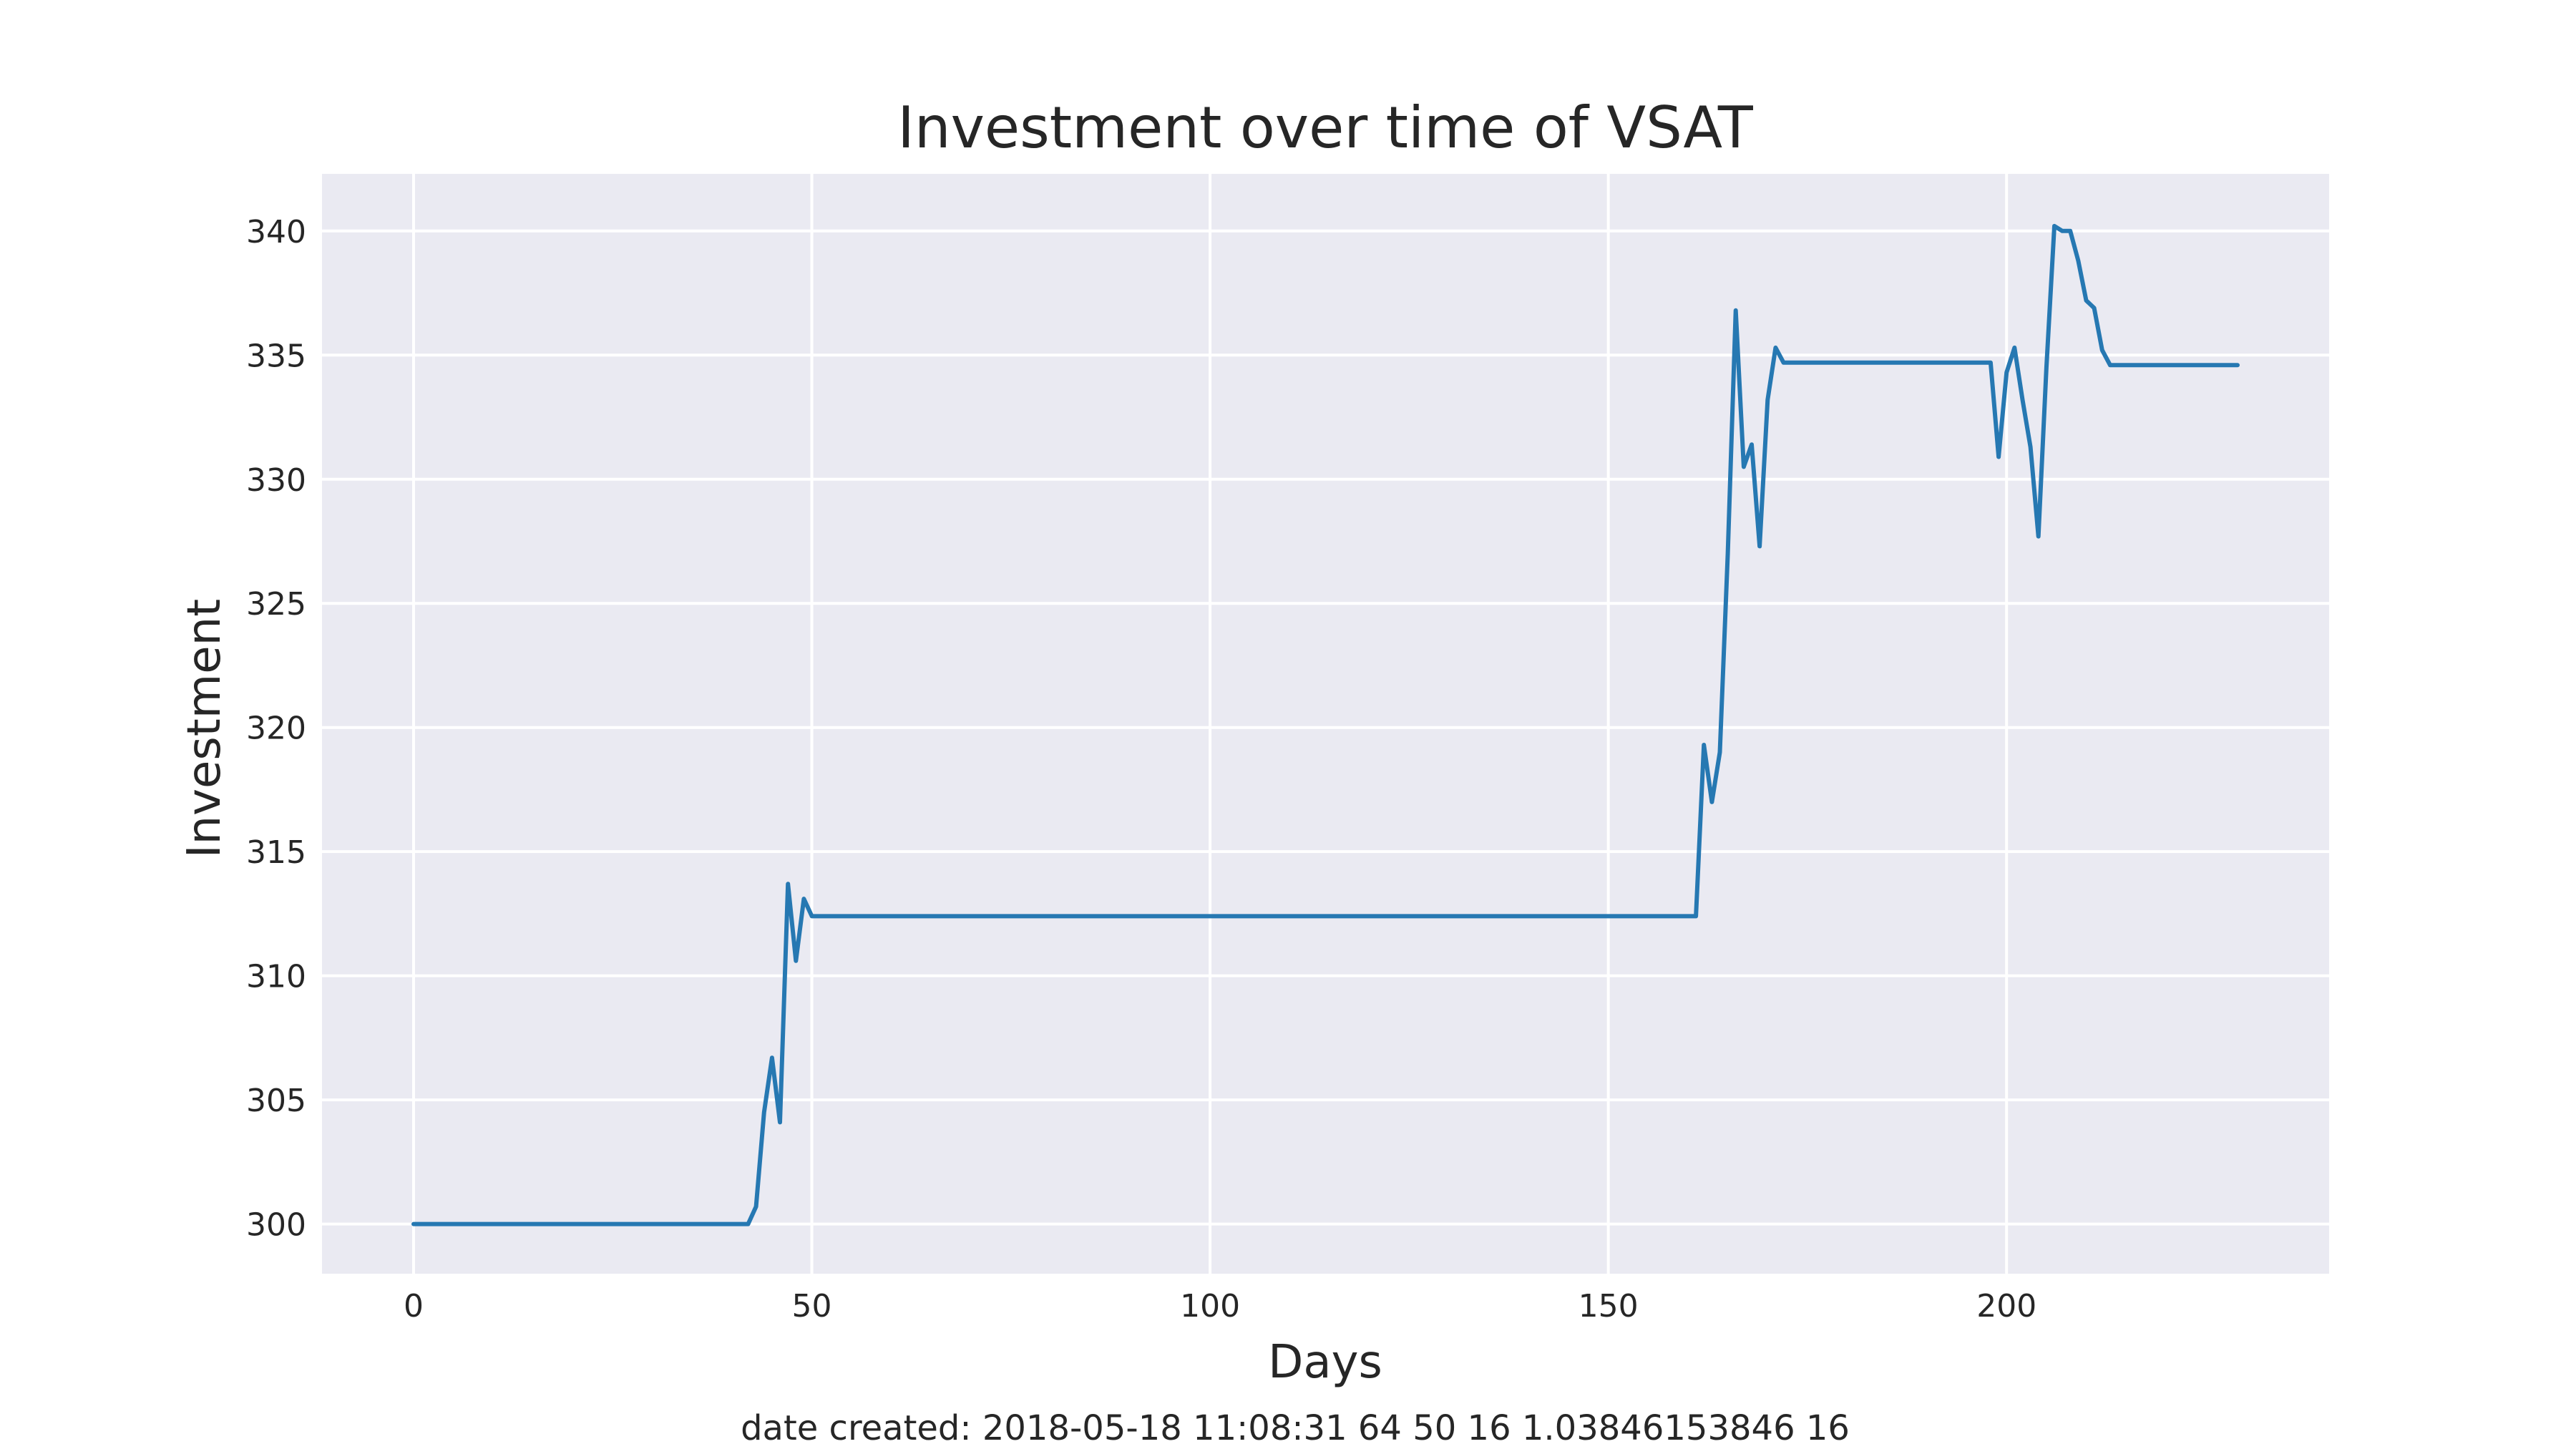 Image resolution: width=2576 pixels, height=1449 pixels. What do you see at coordinates (276, 852) in the screenshot?
I see `y-tick-label: 315` at bounding box center [276, 852].